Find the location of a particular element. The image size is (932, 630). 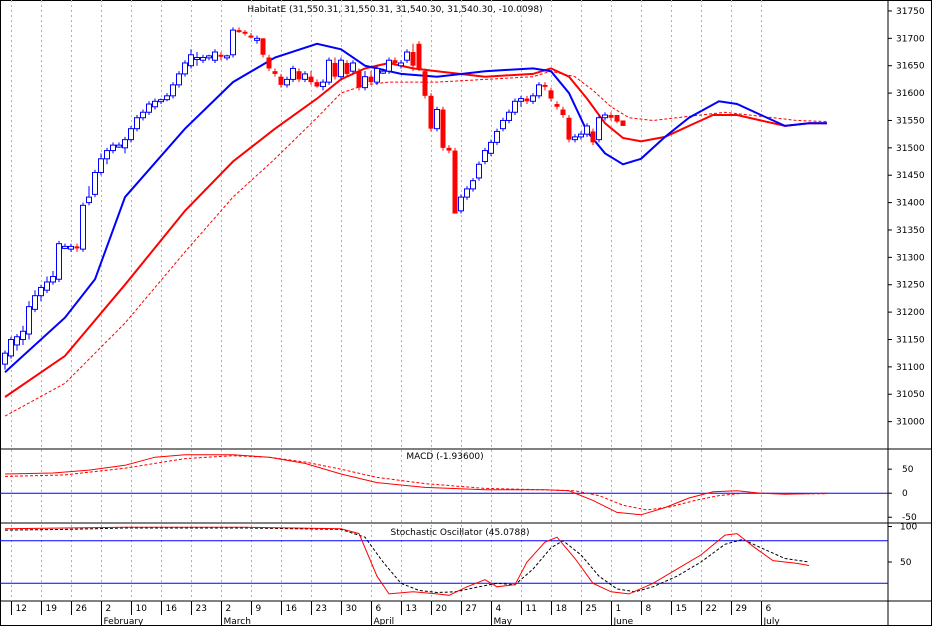

month-label: March is located at coordinates (237, 621).